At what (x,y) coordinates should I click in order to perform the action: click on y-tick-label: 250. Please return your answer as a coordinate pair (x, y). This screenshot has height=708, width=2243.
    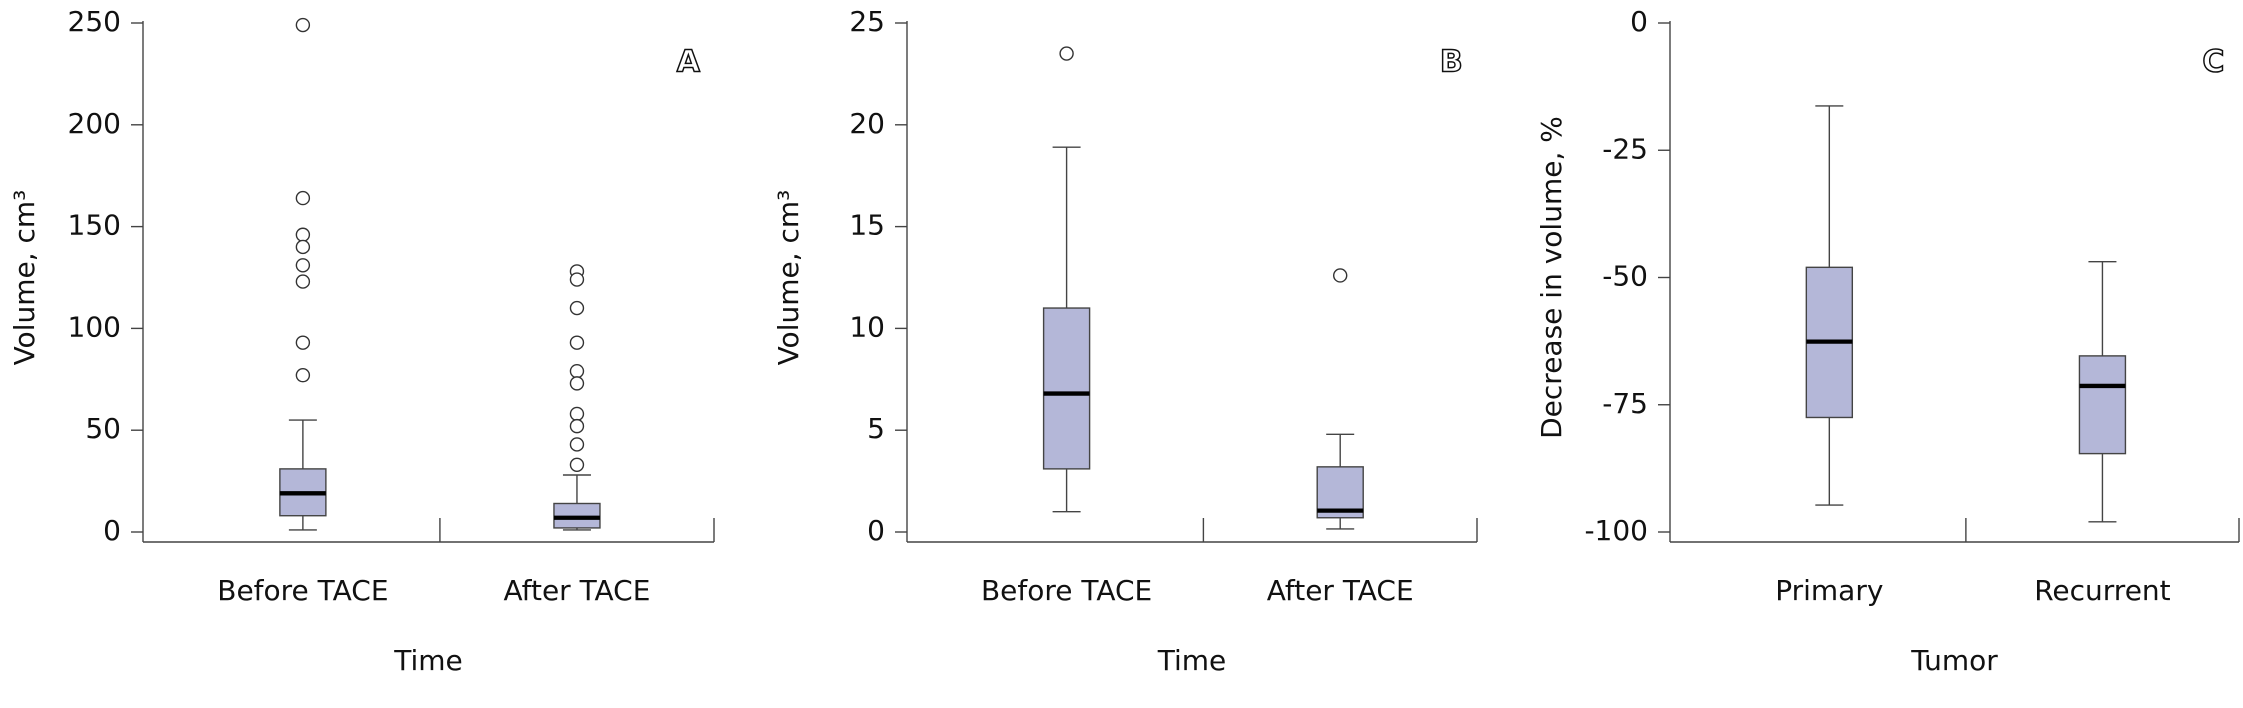
    Looking at the image, I should click on (94, 21).